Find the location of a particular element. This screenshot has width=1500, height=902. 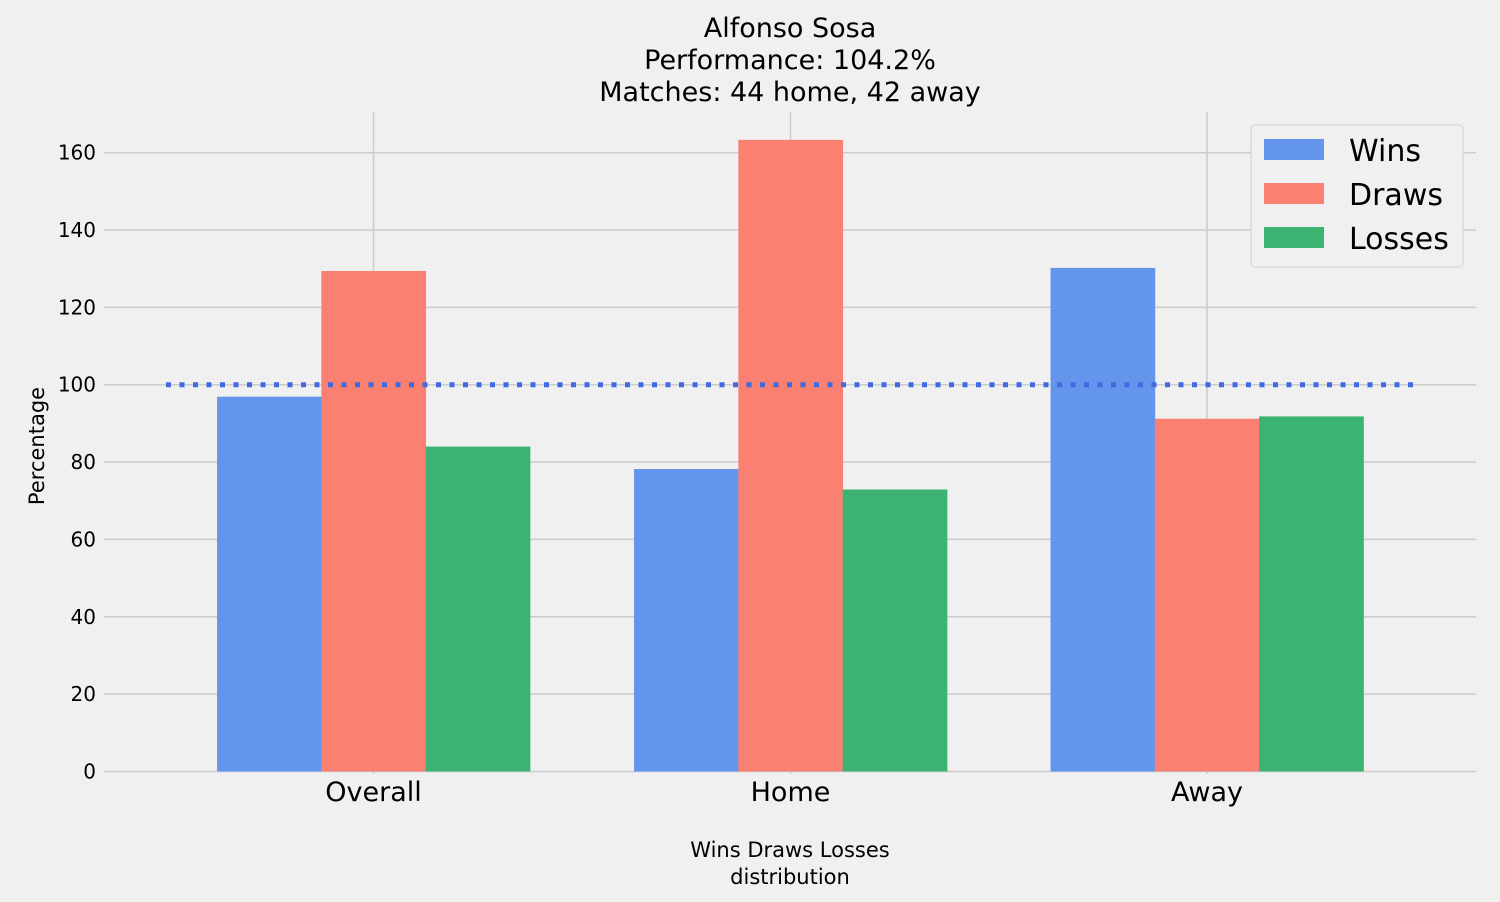

y-axis-label: Percentage is located at coordinates (37, 446).